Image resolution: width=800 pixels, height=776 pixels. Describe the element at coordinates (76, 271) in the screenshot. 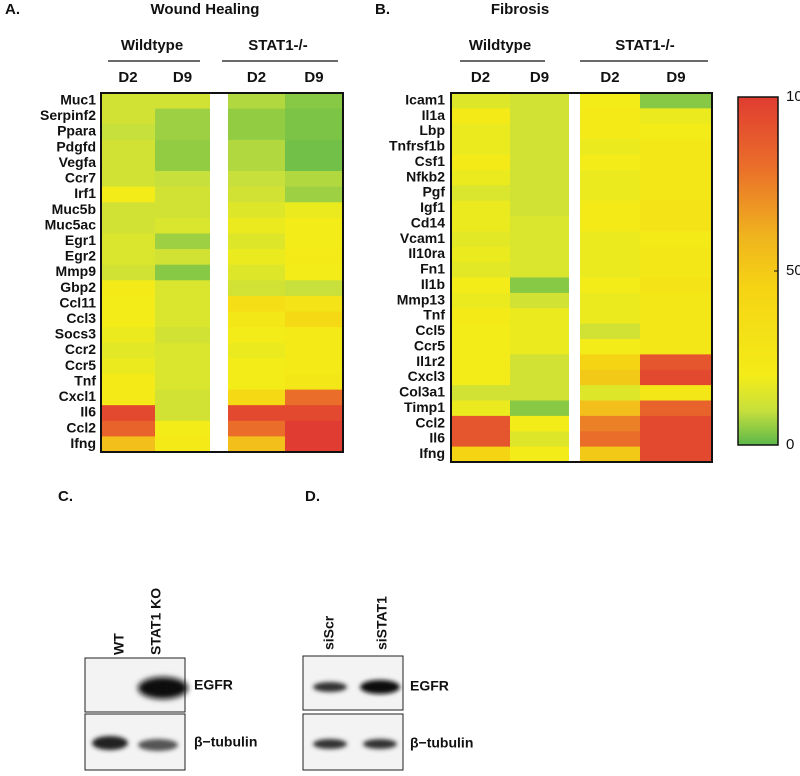

I see `row-label: Mmp9` at that location.